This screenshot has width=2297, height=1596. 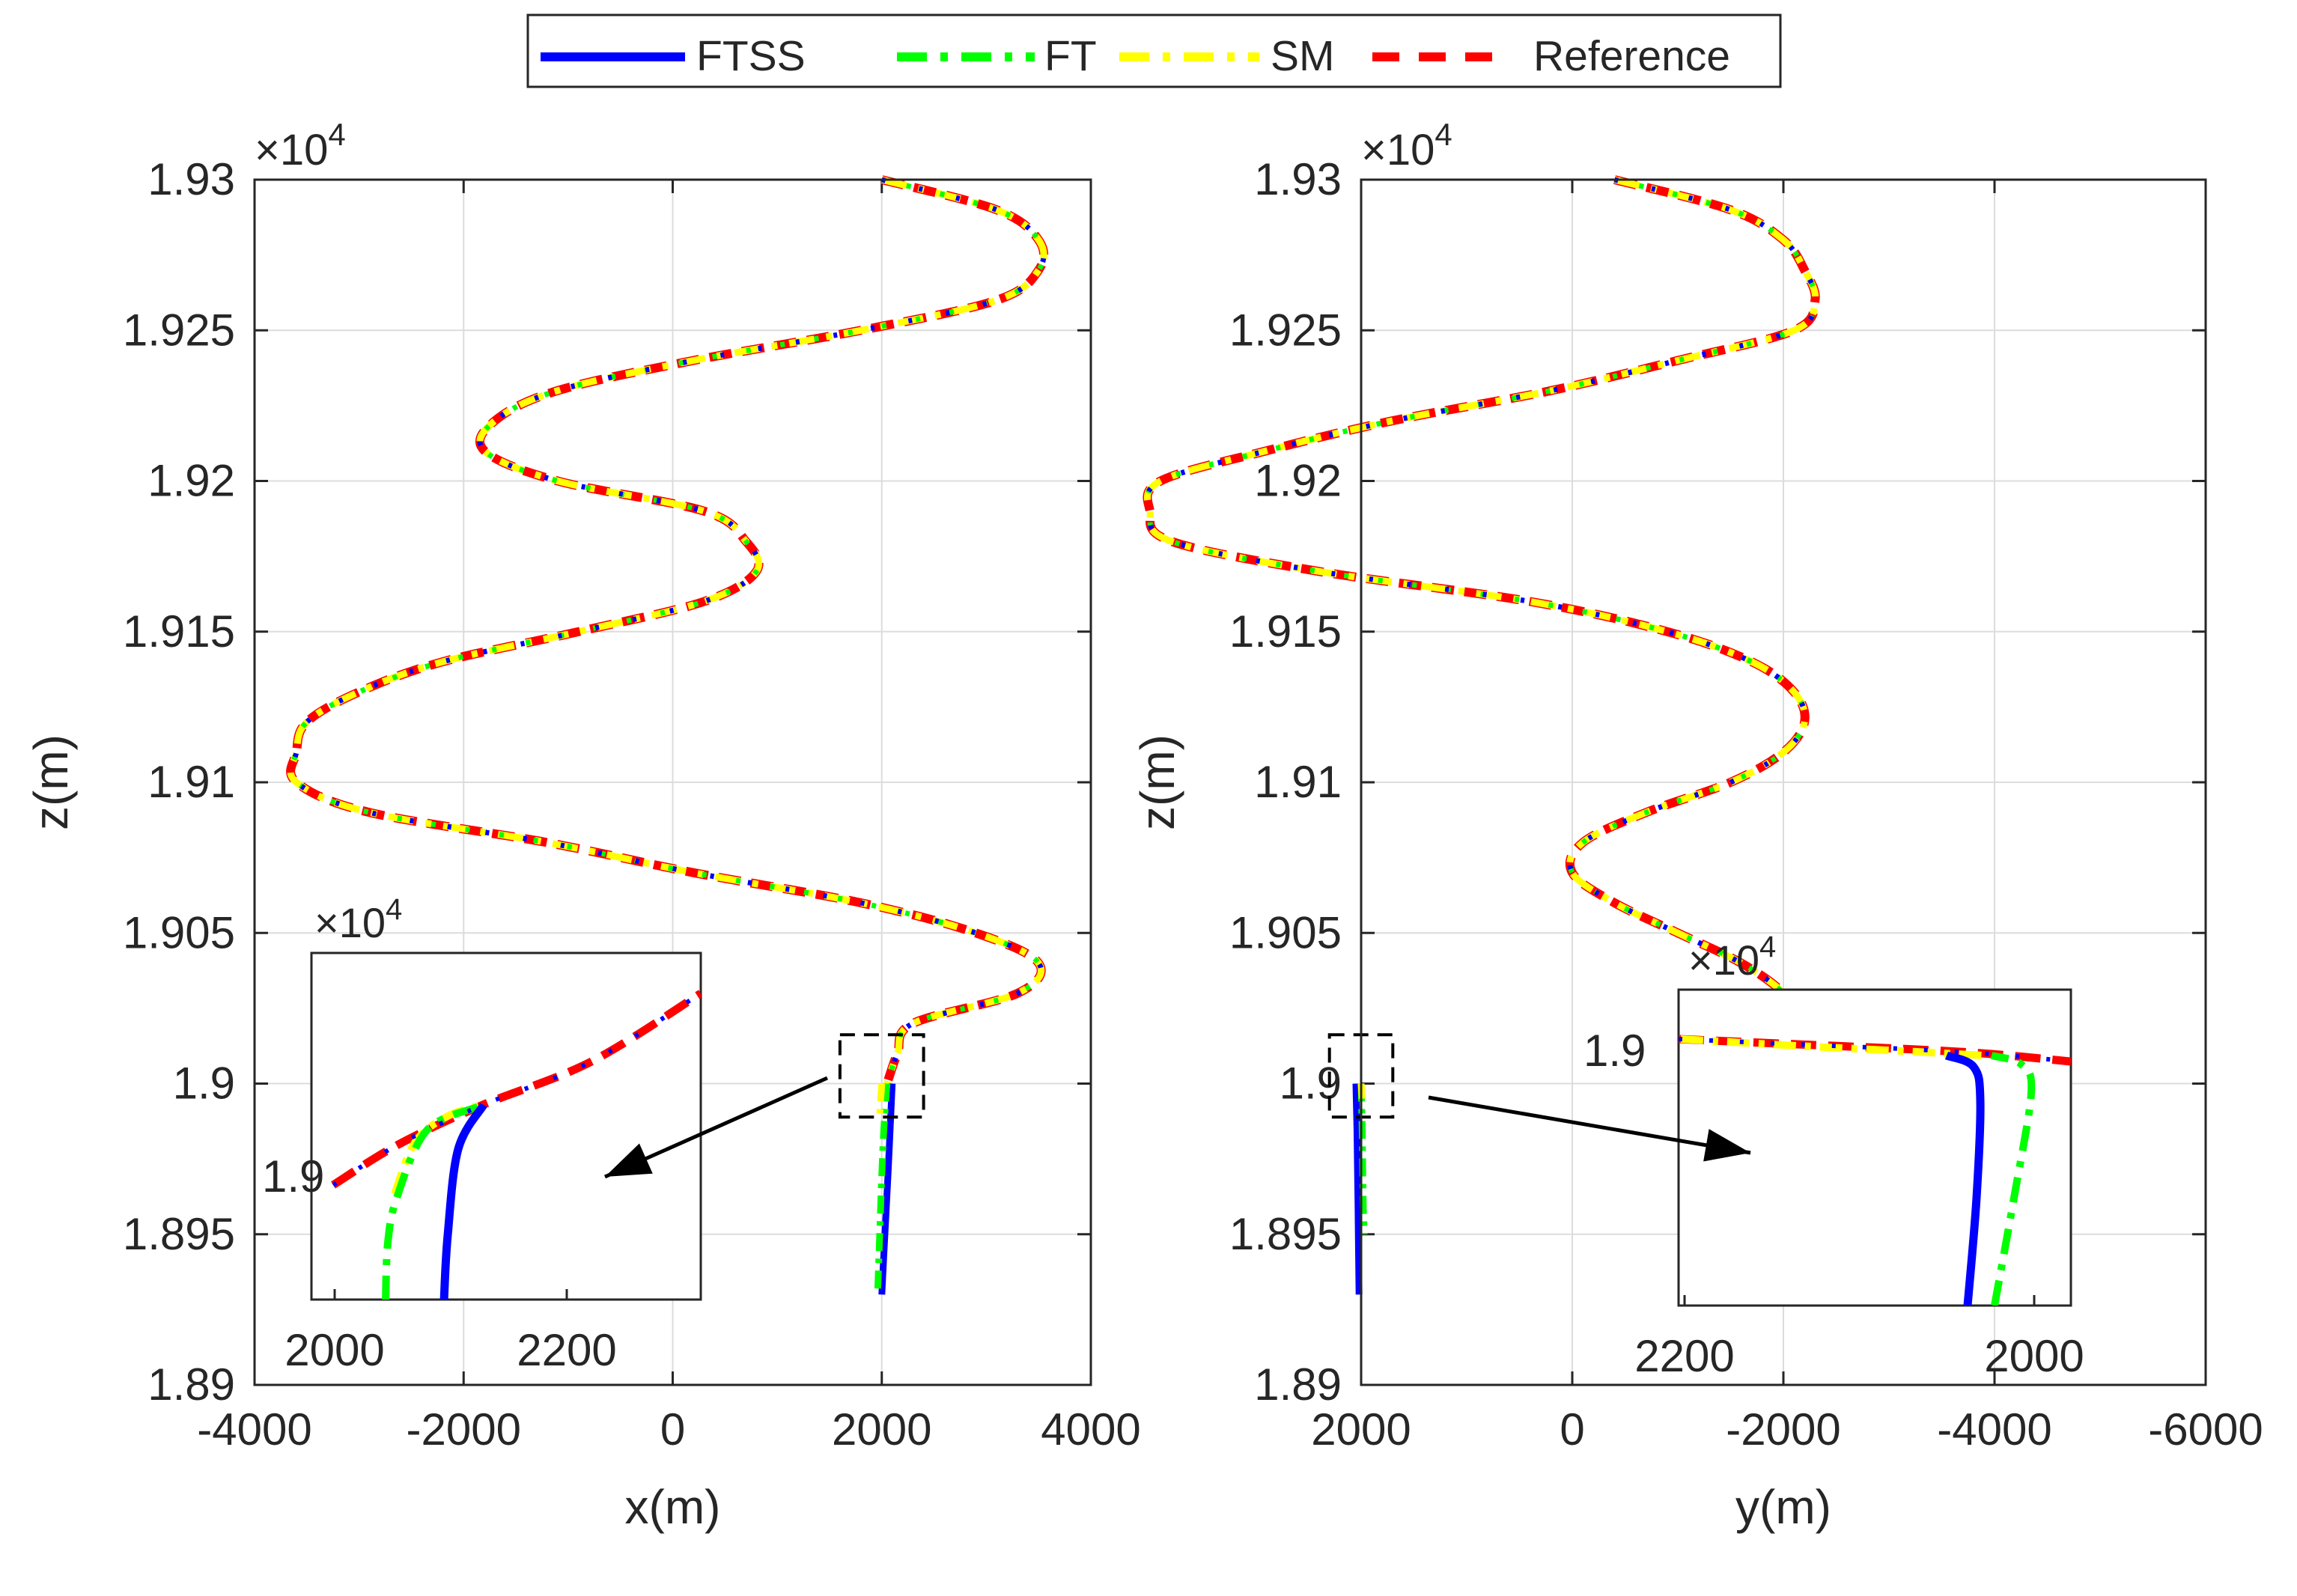 What do you see at coordinates (882, 1076) in the screenshot?
I see `zoom-box` at bounding box center [882, 1076].